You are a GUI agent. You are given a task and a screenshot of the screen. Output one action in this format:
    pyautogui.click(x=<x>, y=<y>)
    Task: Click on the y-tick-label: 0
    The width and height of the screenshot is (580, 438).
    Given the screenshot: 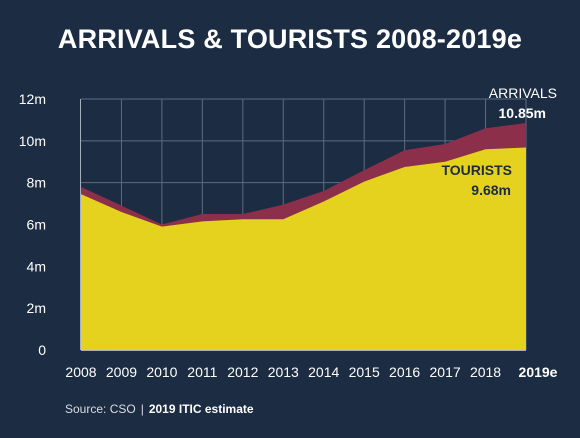 What is the action you would take?
    pyautogui.click(x=42, y=350)
    